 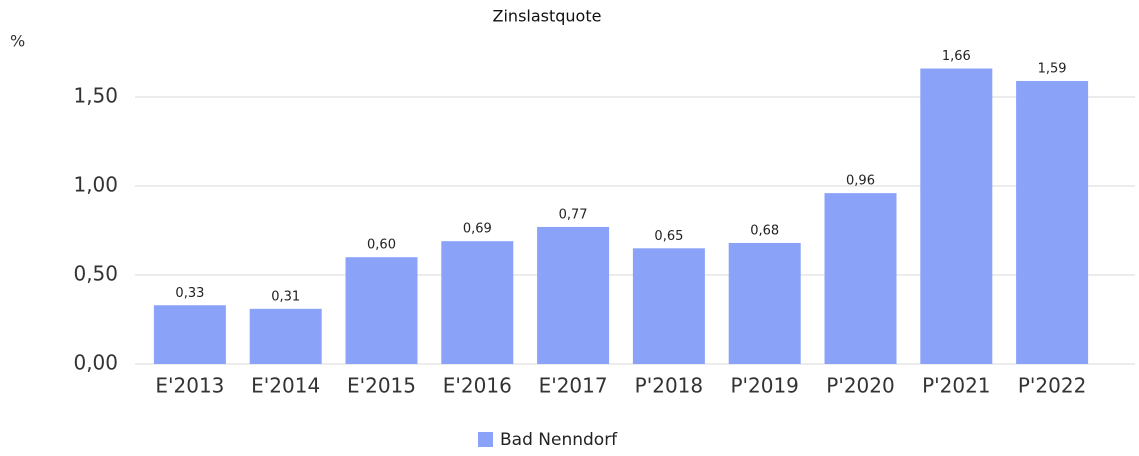 What do you see at coordinates (17, 41) in the screenshot?
I see `y-axis-label: %` at bounding box center [17, 41].